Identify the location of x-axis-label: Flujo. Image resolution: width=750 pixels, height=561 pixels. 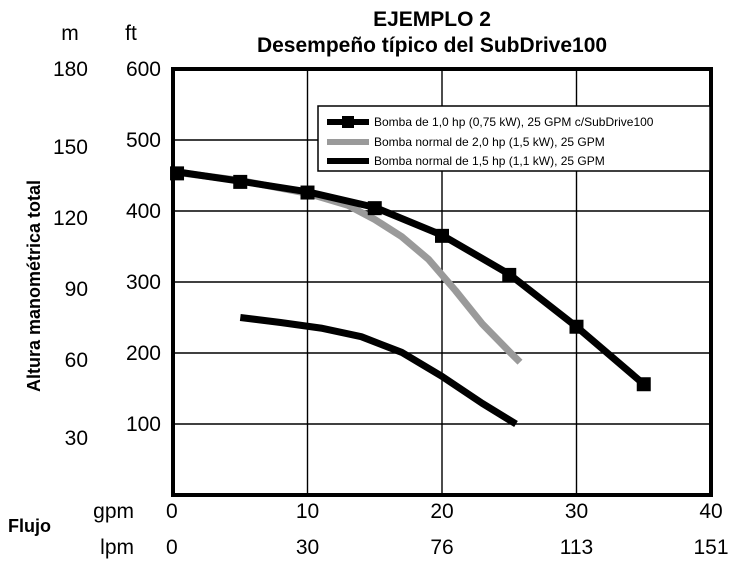
(29, 526).